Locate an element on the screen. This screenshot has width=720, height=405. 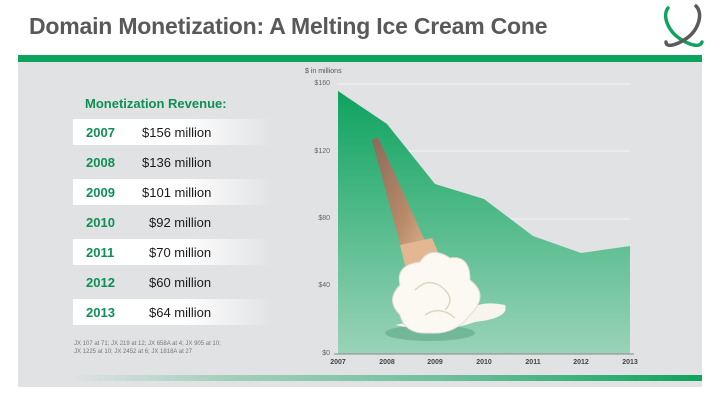
revenue-year: 2010 is located at coordinates (100, 222).